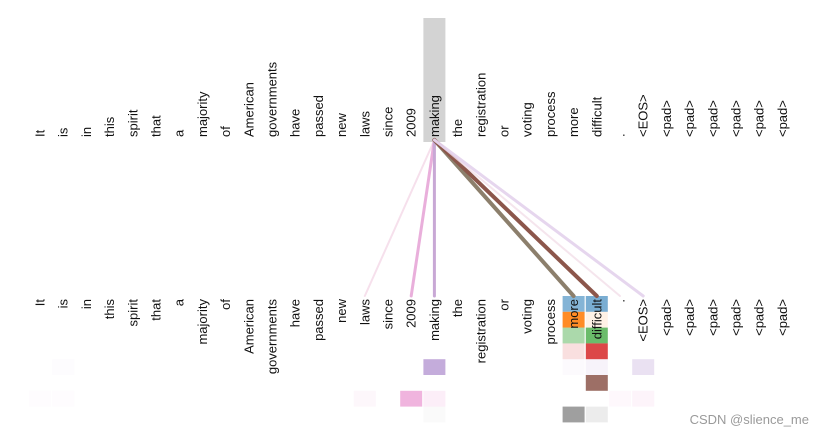 Image resolution: width=823 pixels, height=439 pixels. What do you see at coordinates (457, 128) in the screenshot?
I see `source-token: the` at bounding box center [457, 128].